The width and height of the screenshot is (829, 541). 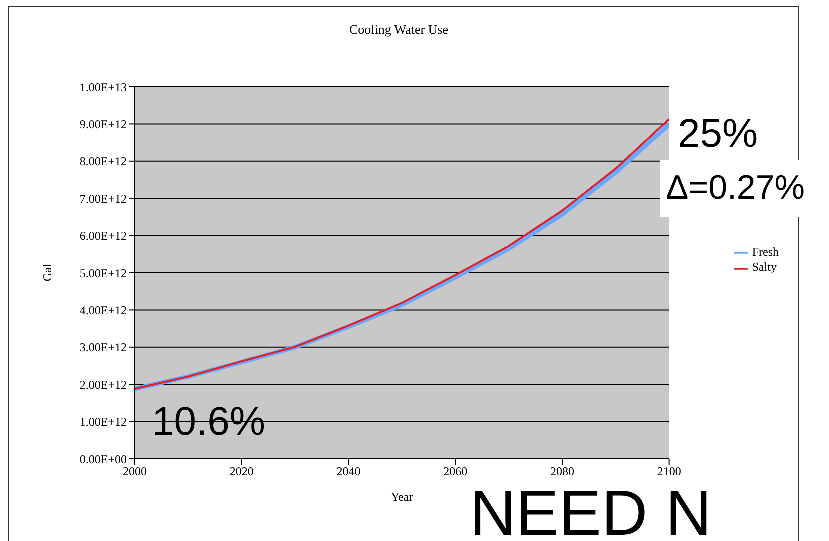 I want to click on y-tick-label: 6.00E+12, so click(x=103, y=236).